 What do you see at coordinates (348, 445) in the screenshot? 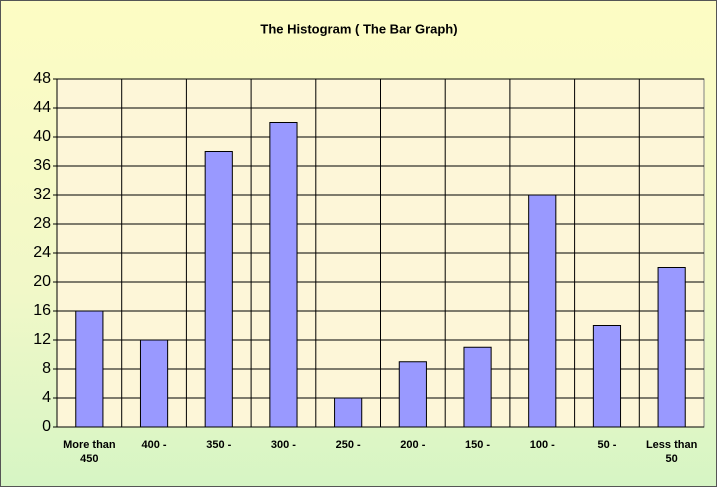
I see `x-tick-label: 250 -` at bounding box center [348, 445].